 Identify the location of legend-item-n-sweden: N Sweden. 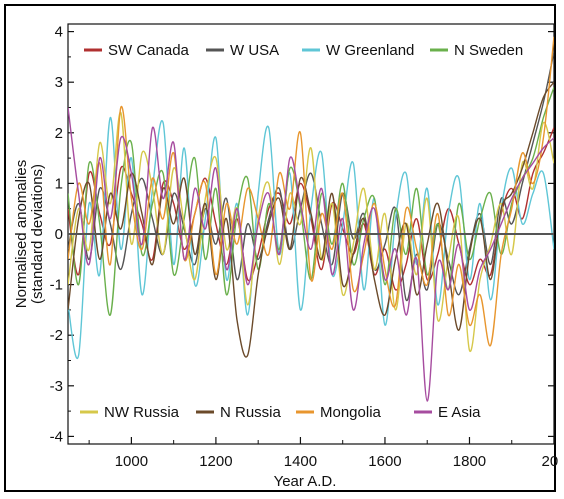
(476, 50).